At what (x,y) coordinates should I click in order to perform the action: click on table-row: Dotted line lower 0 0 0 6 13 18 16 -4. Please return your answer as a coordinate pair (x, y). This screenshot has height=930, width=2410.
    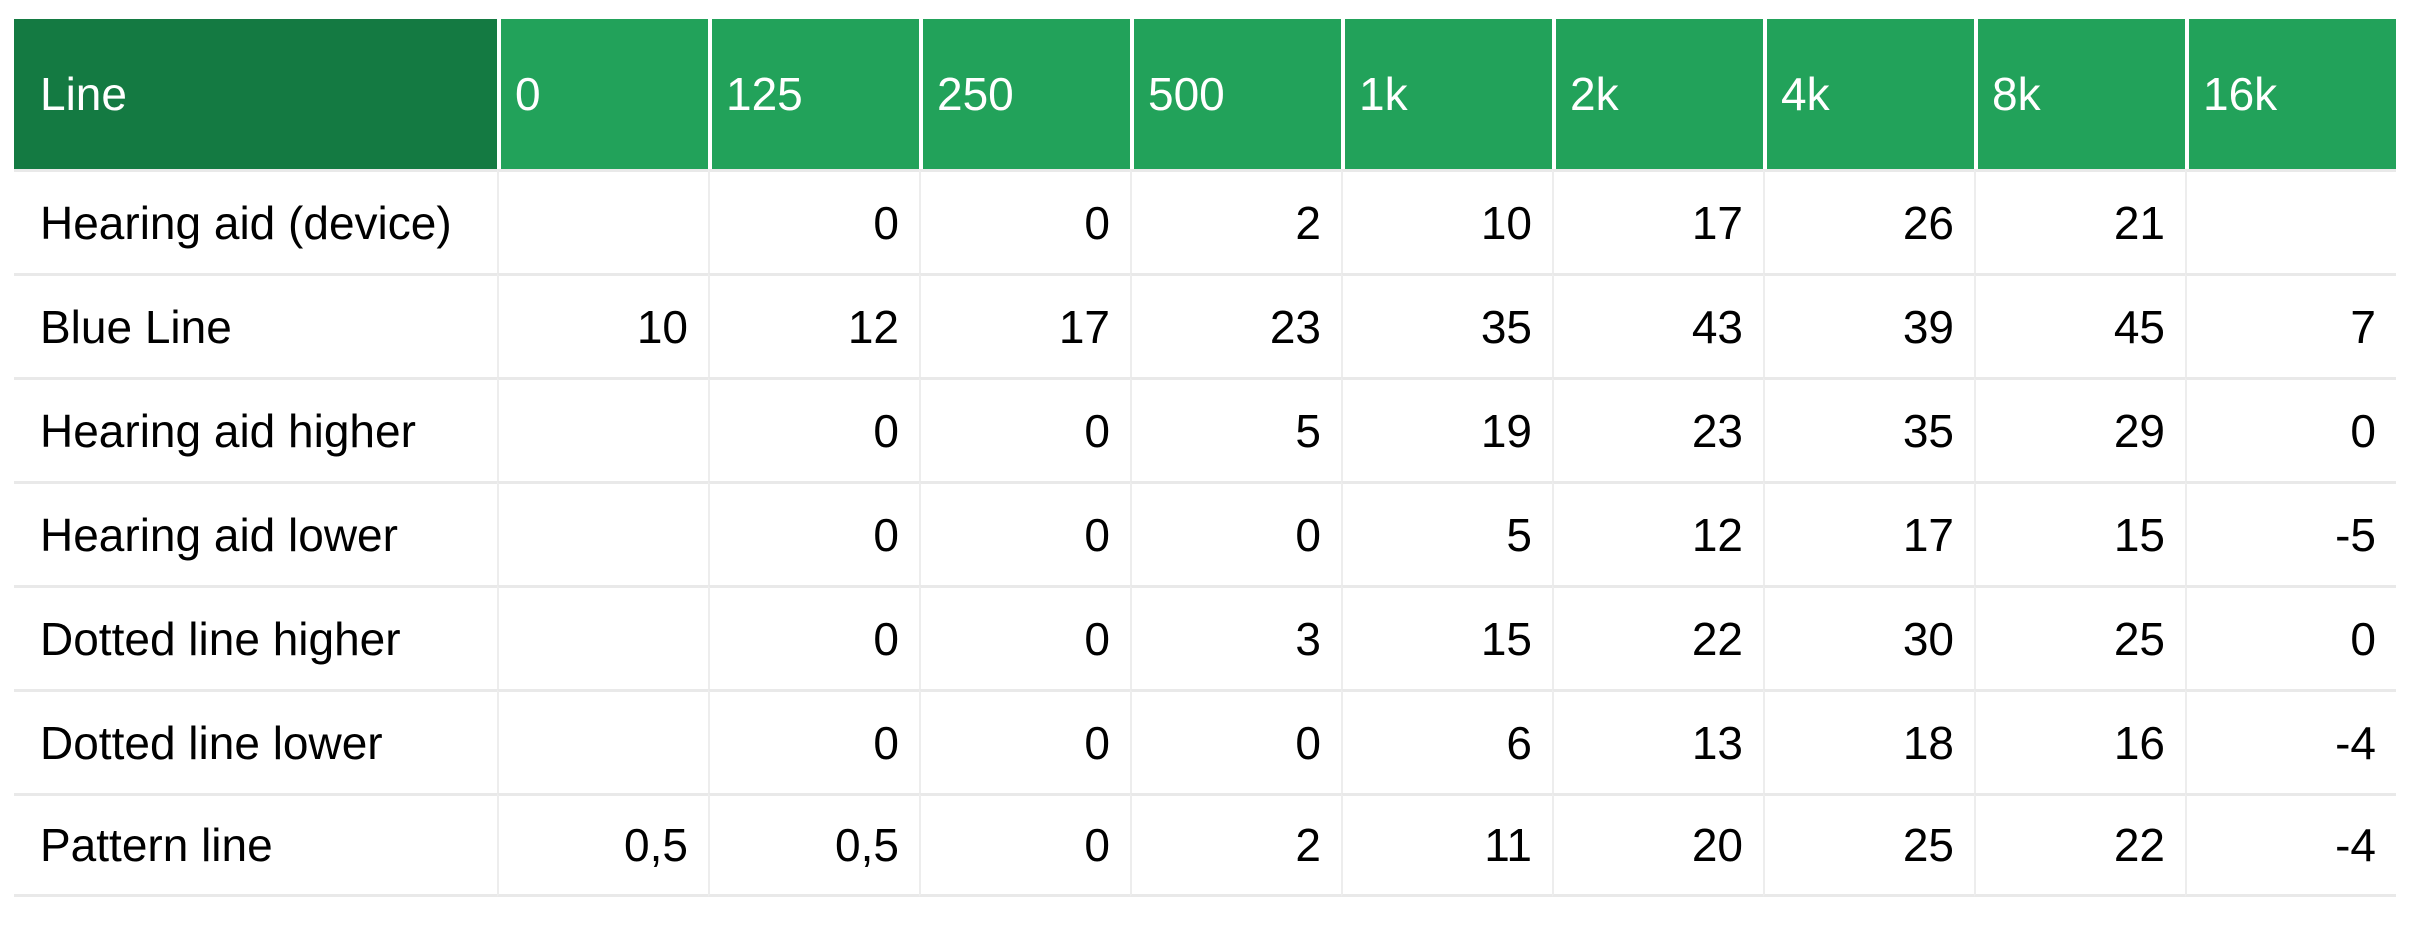
    Looking at the image, I should click on (1205, 741).